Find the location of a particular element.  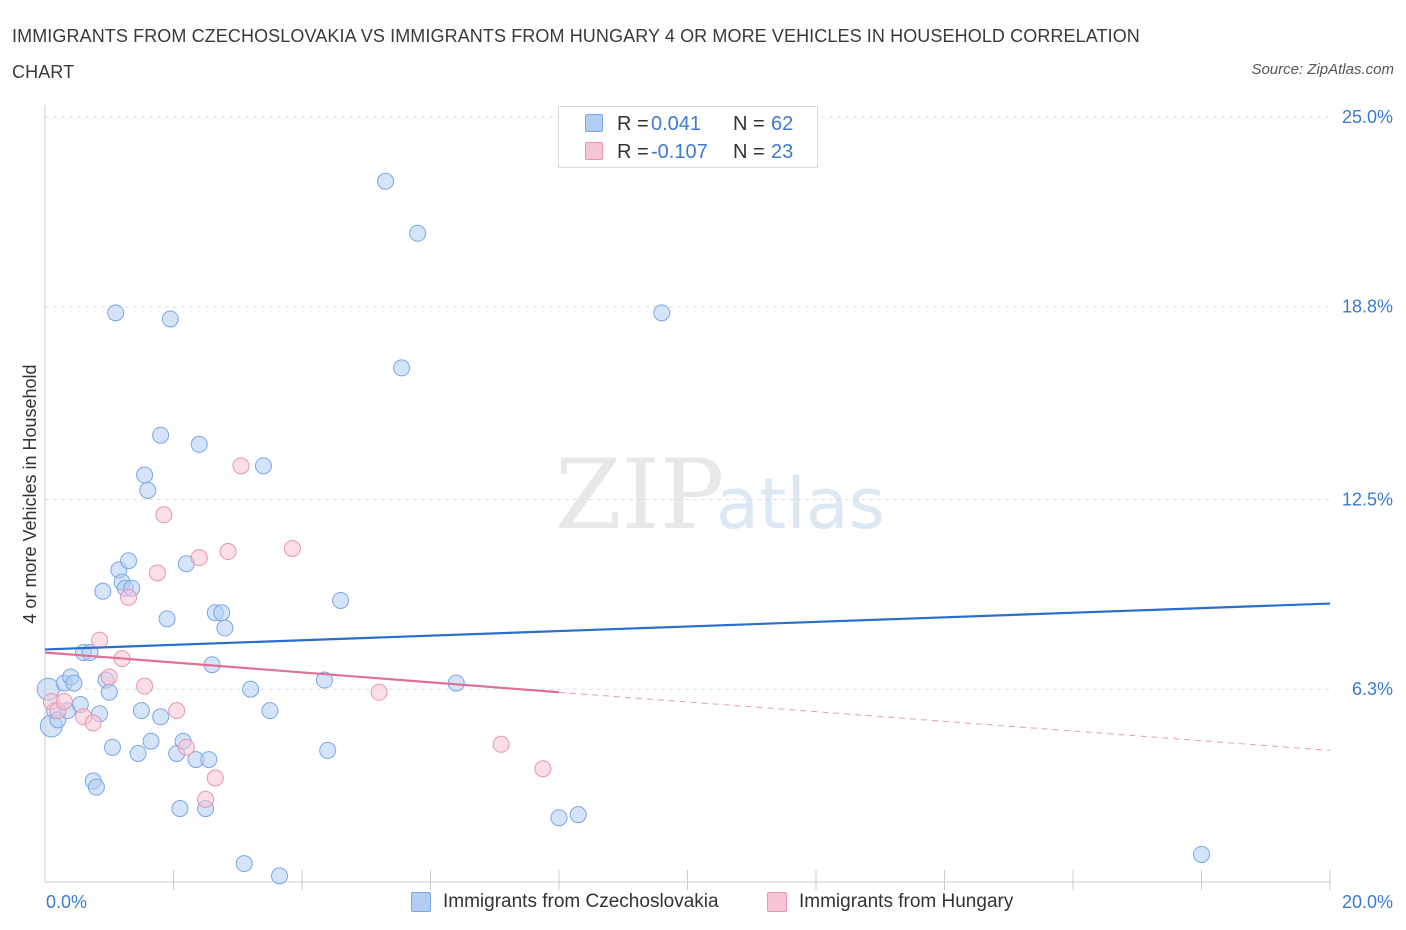

stats-legend: R = 0.041 N = 62 R = -0.107 N = 23 is located at coordinates (688, 137).